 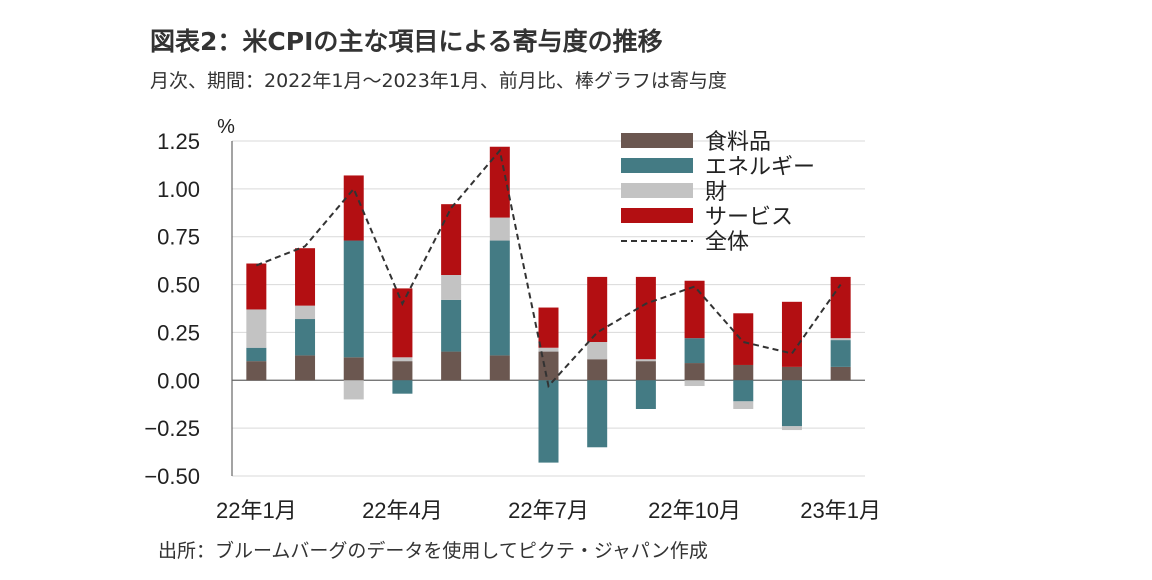 I want to click on legend-label-total: 全体, so click(x=727, y=242).